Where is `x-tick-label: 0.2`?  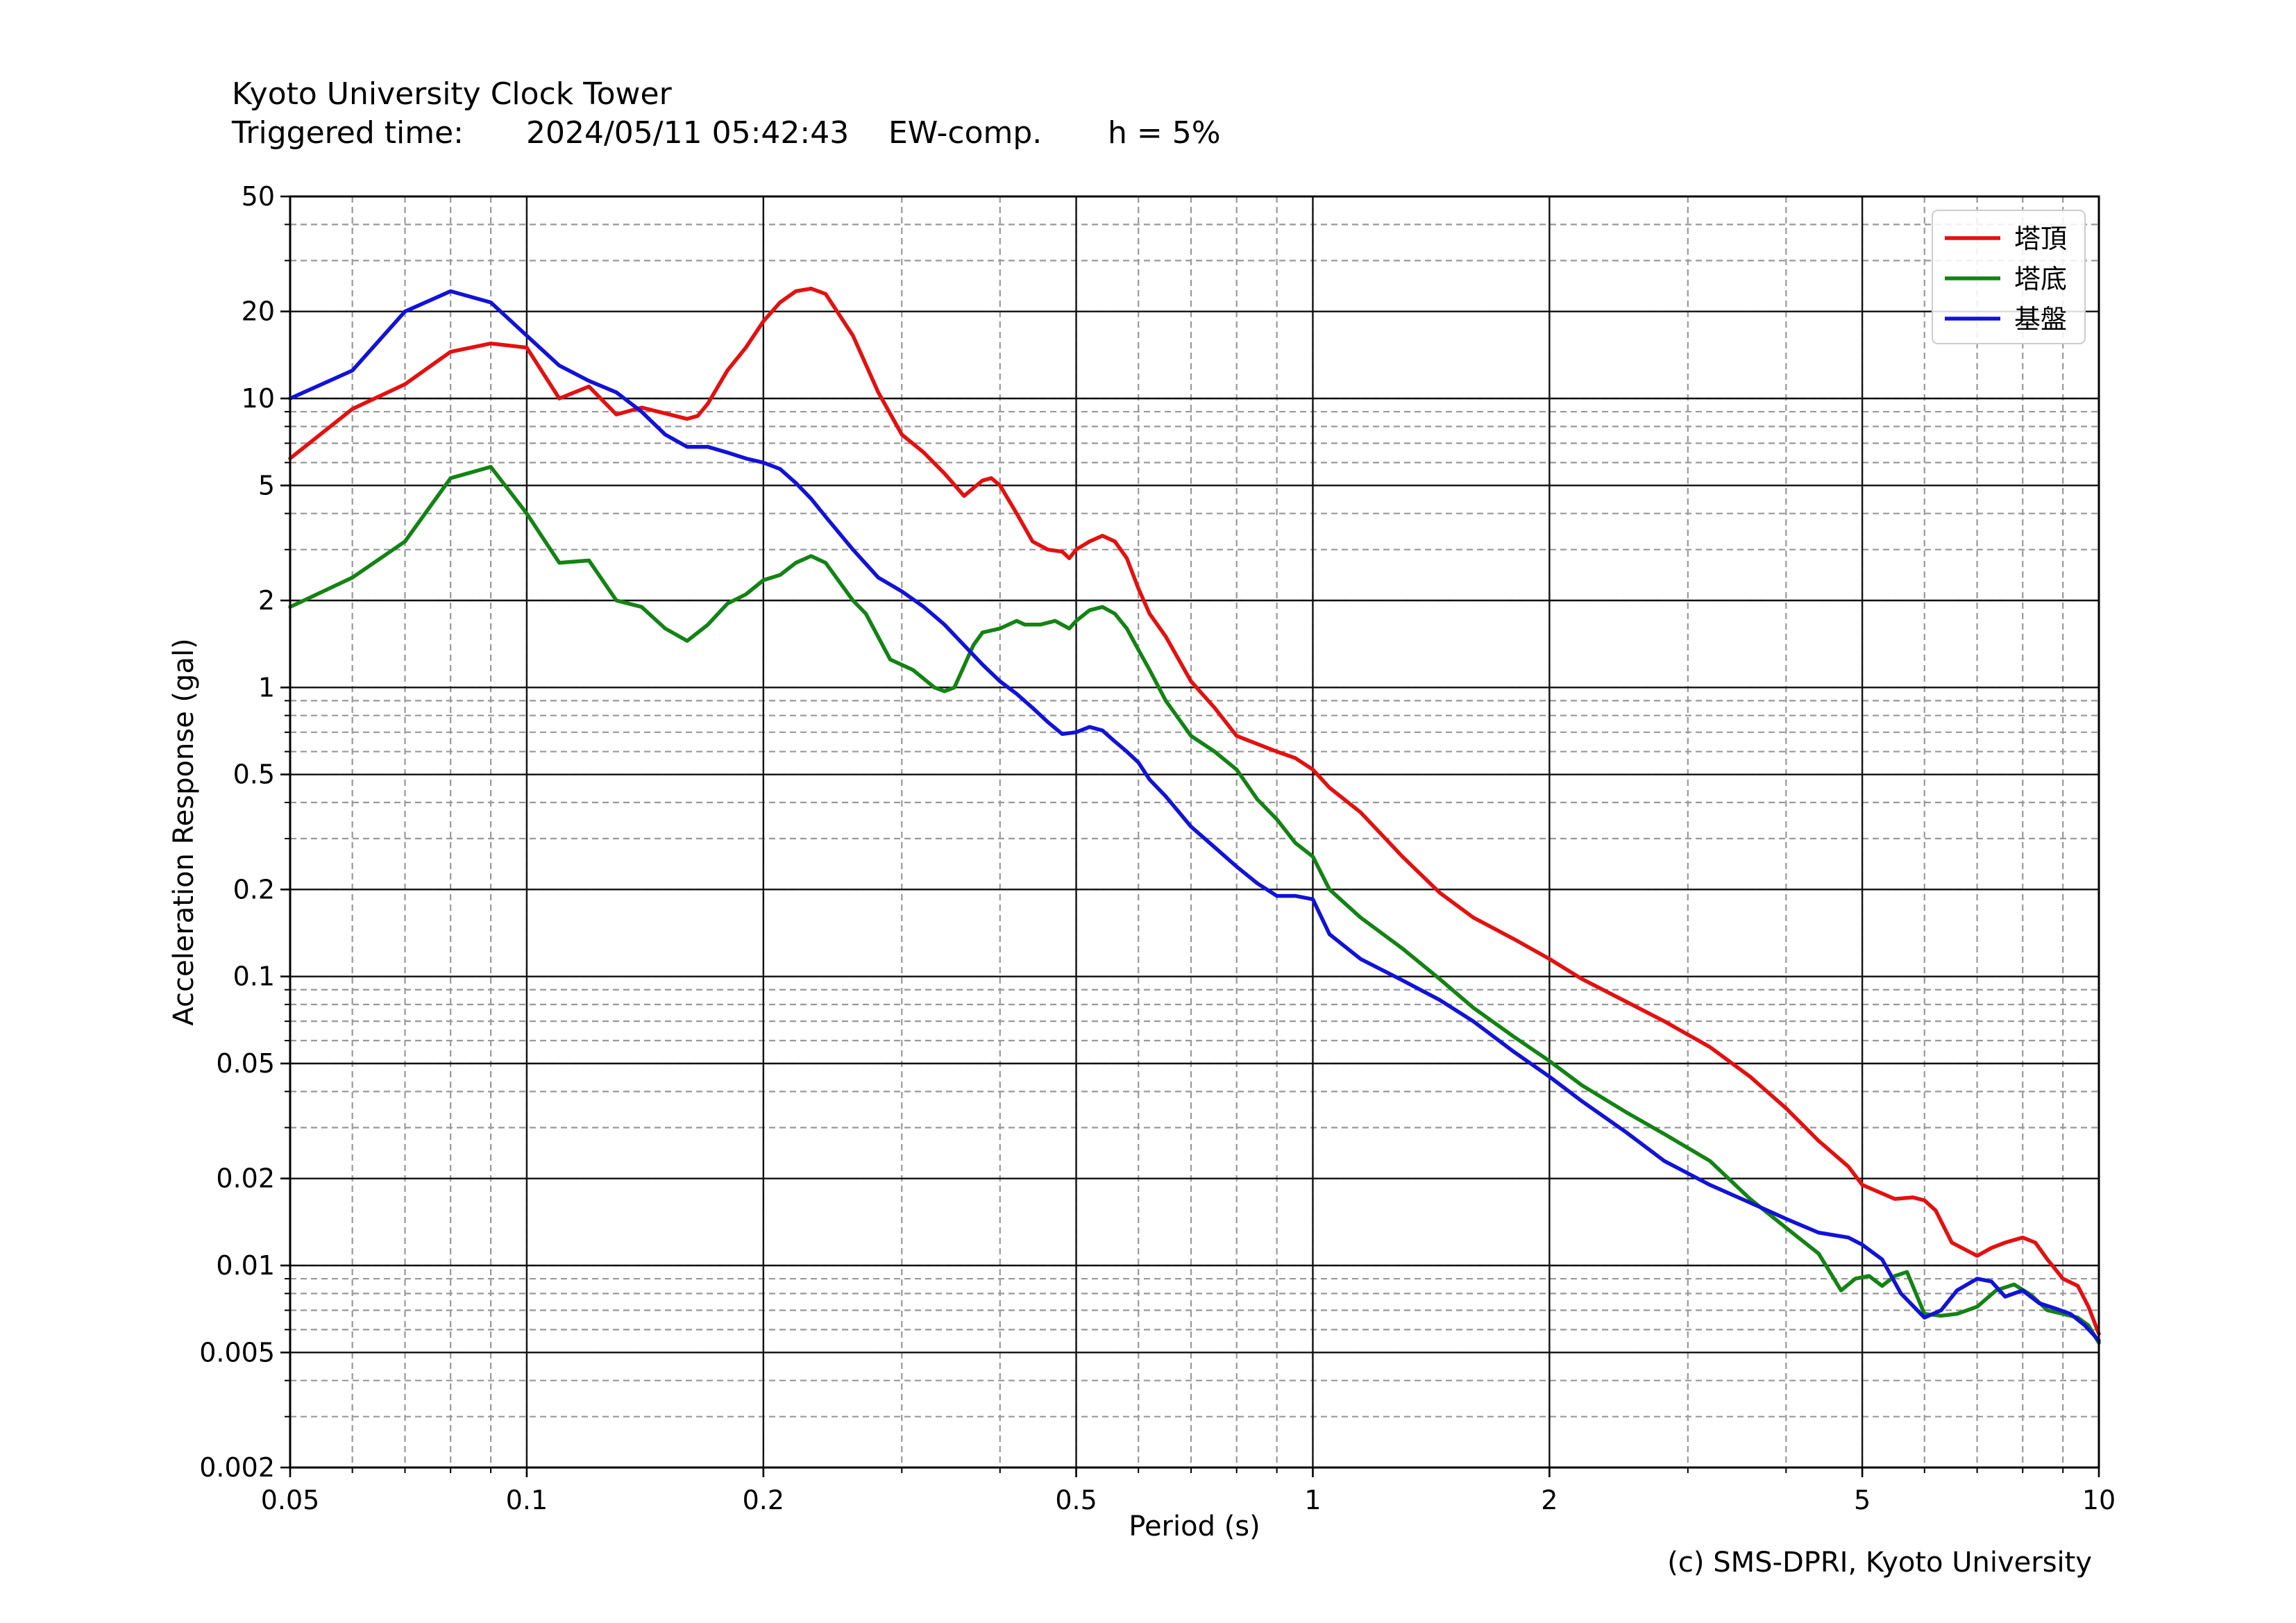
x-tick-label: 0.2 is located at coordinates (763, 1500).